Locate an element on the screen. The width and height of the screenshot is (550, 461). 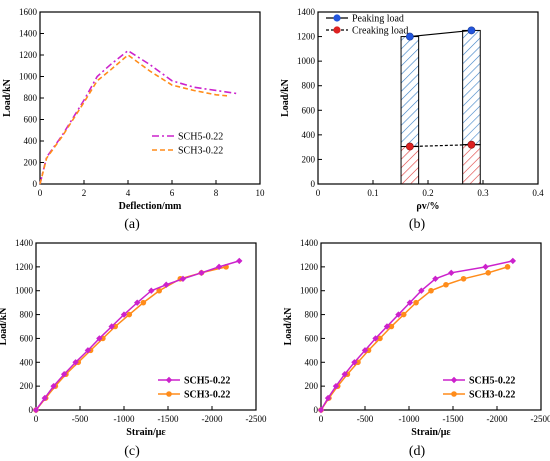
x-tick-label: 0.1 is located at coordinates (372, 193).